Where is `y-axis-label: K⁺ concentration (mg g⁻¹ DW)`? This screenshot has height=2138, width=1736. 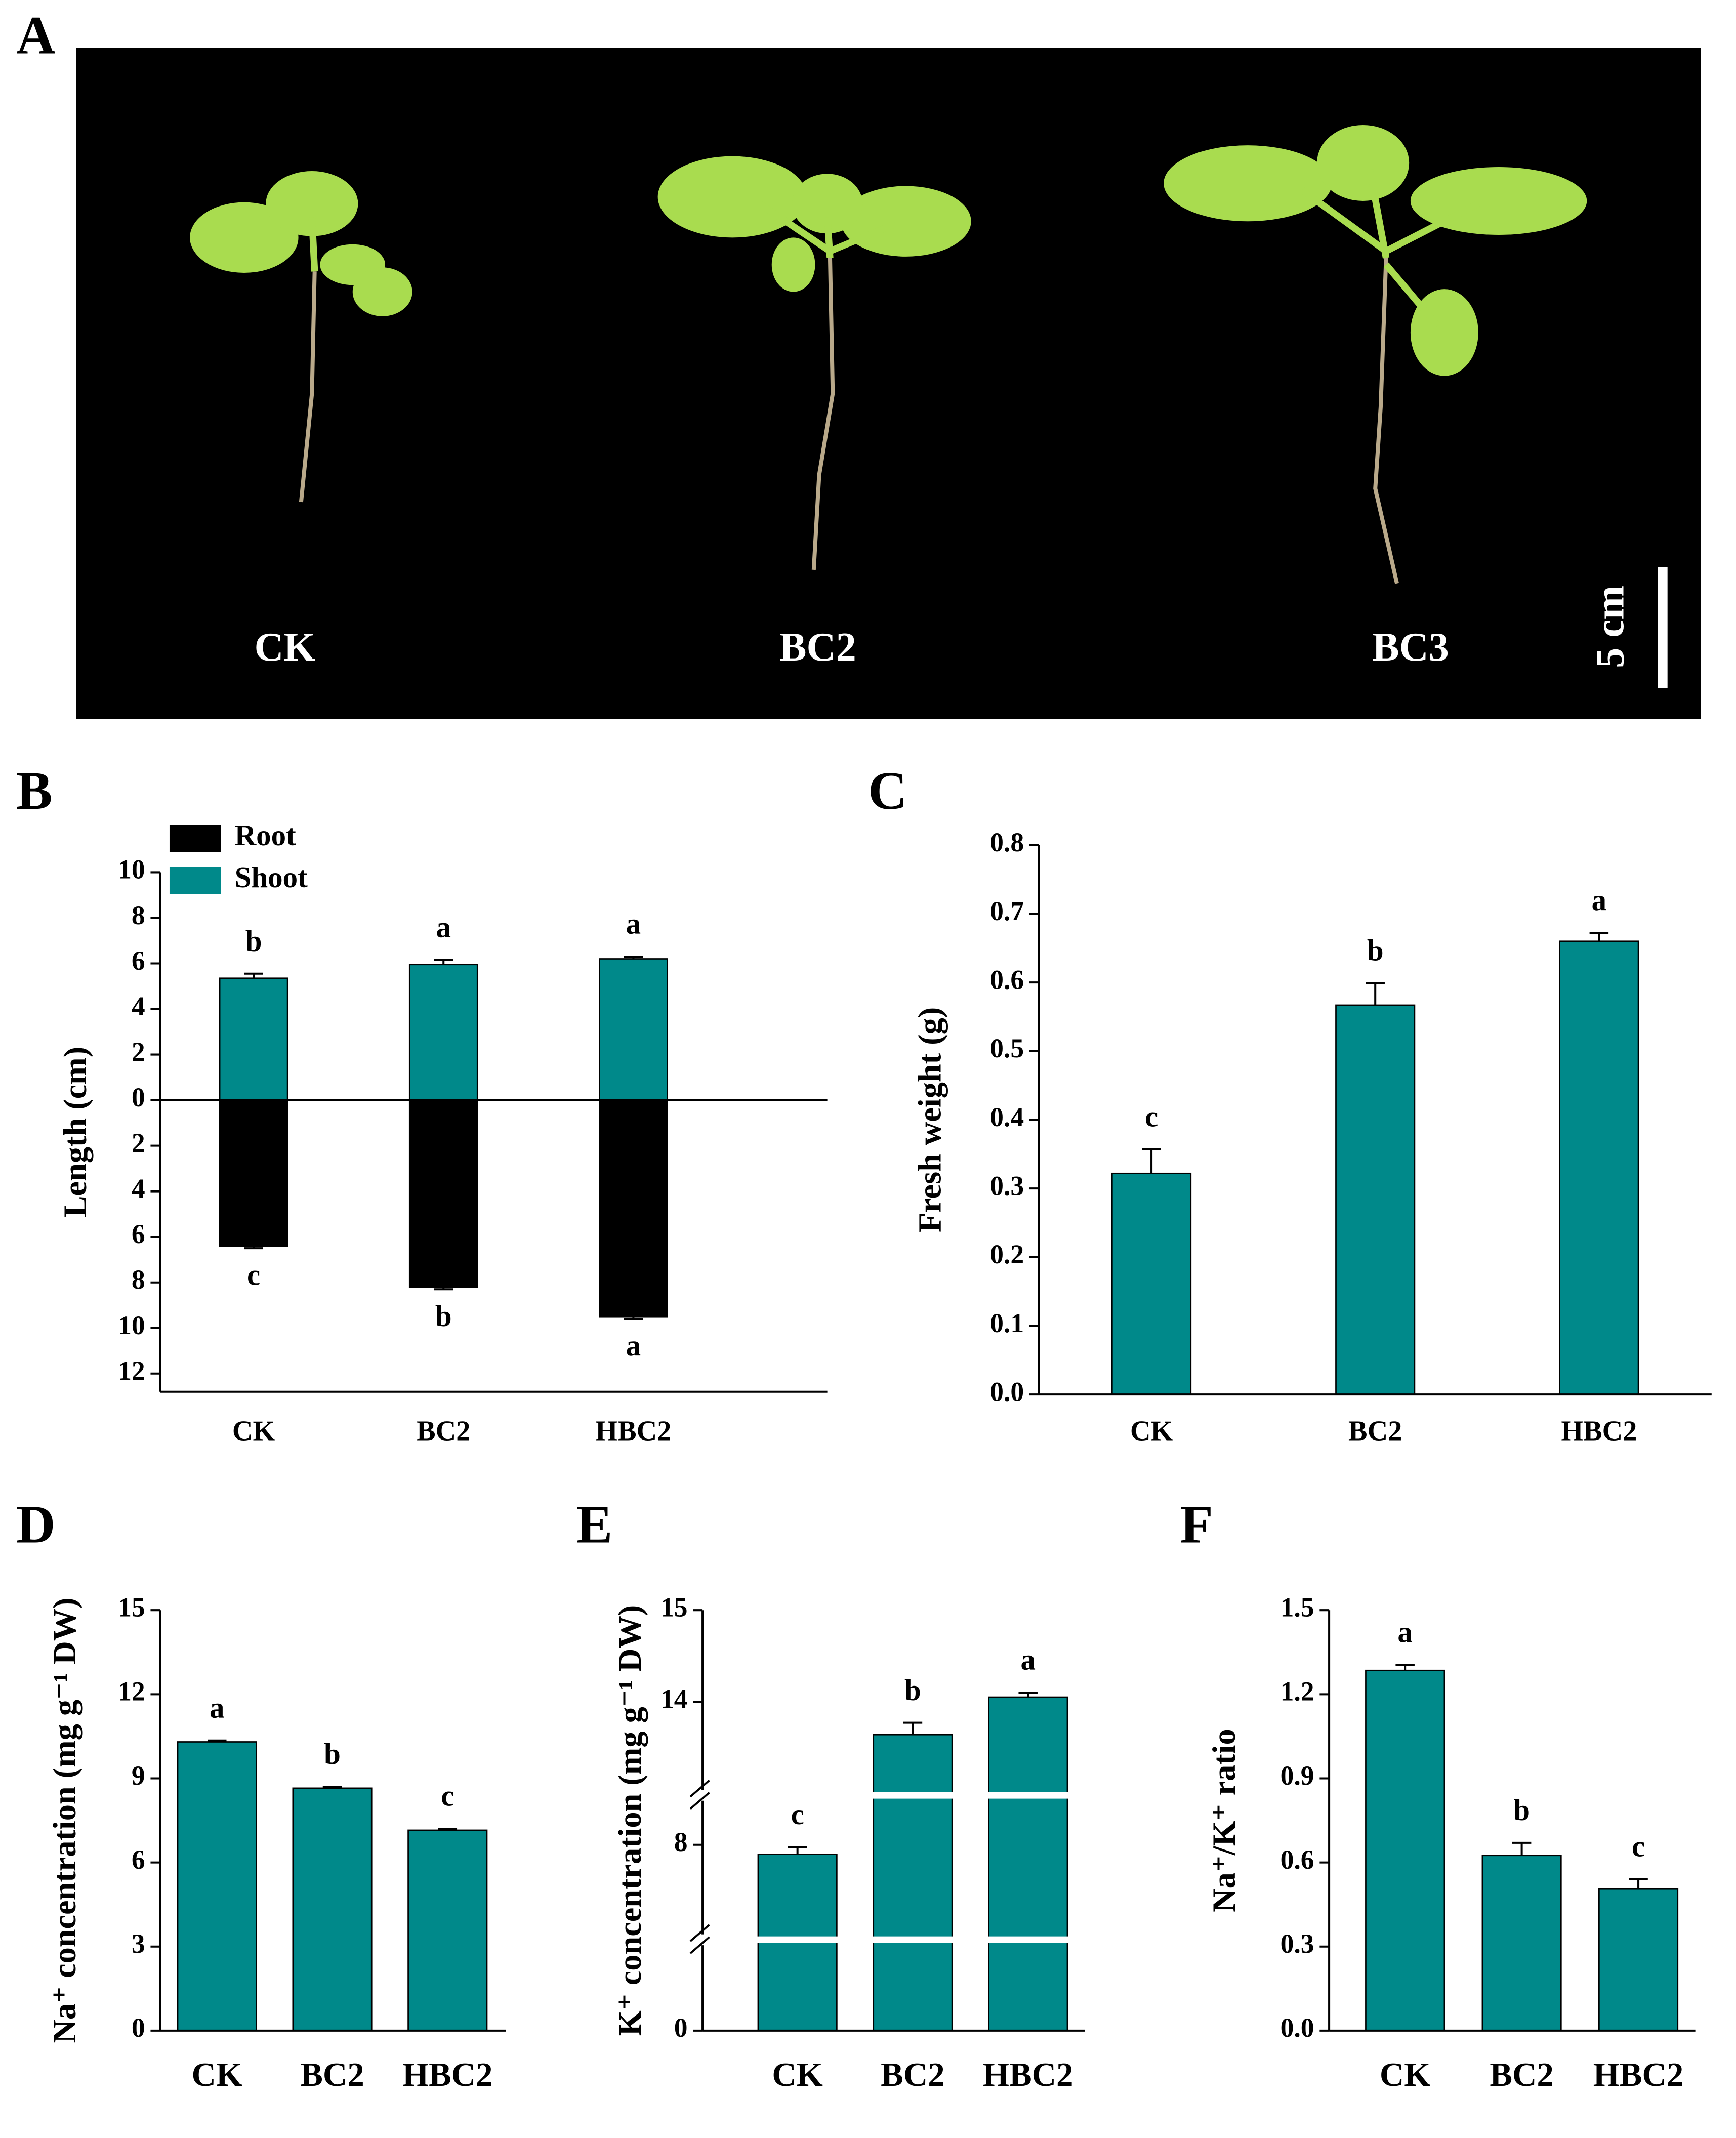 y-axis-label: K⁺ concentration (mg g⁻¹ DW) is located at coordinates (630, 1820).